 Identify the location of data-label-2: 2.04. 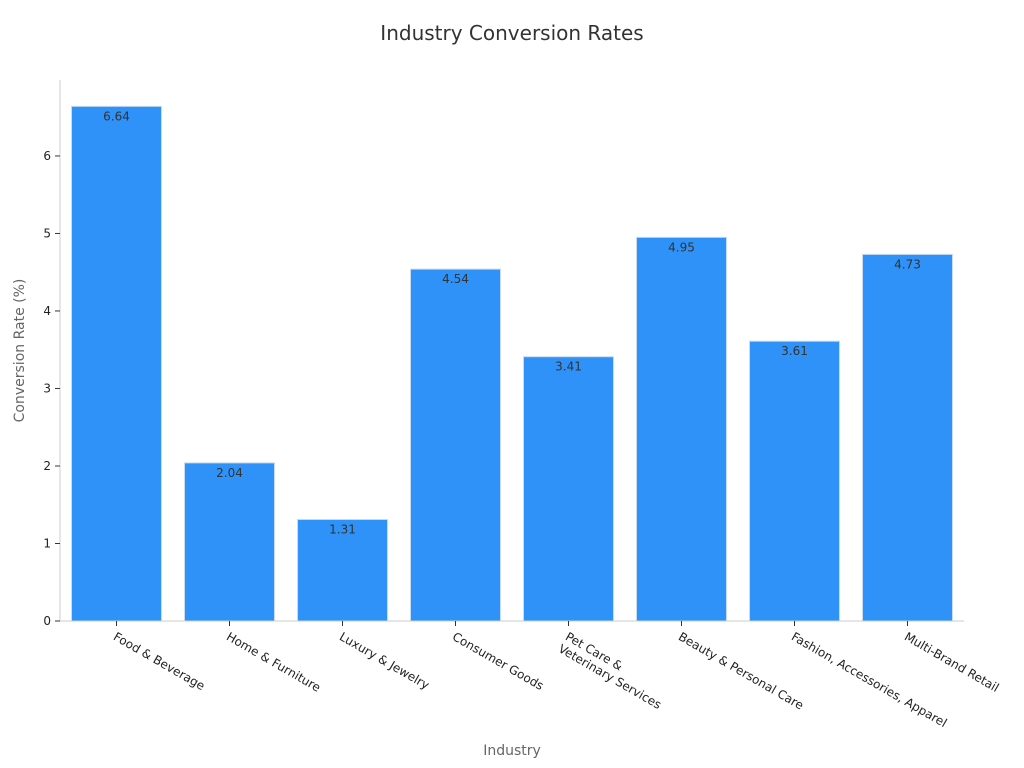
(229, 473).